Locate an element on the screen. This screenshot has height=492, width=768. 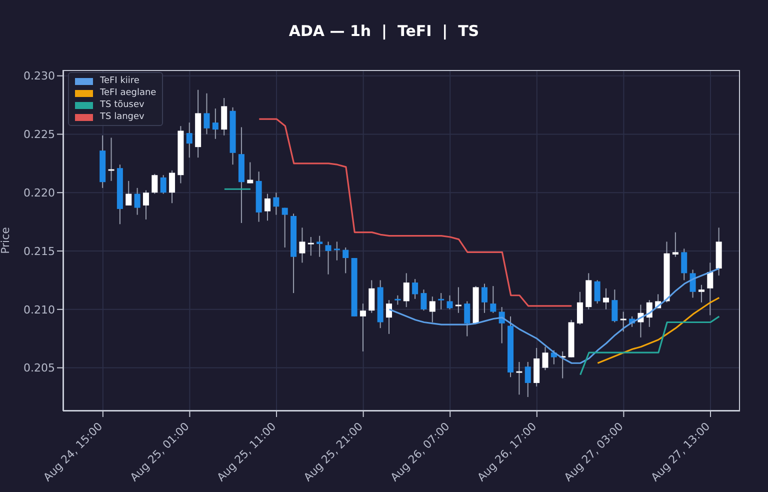
legend-label: TS tõusev is located at coordinates (122, 105).